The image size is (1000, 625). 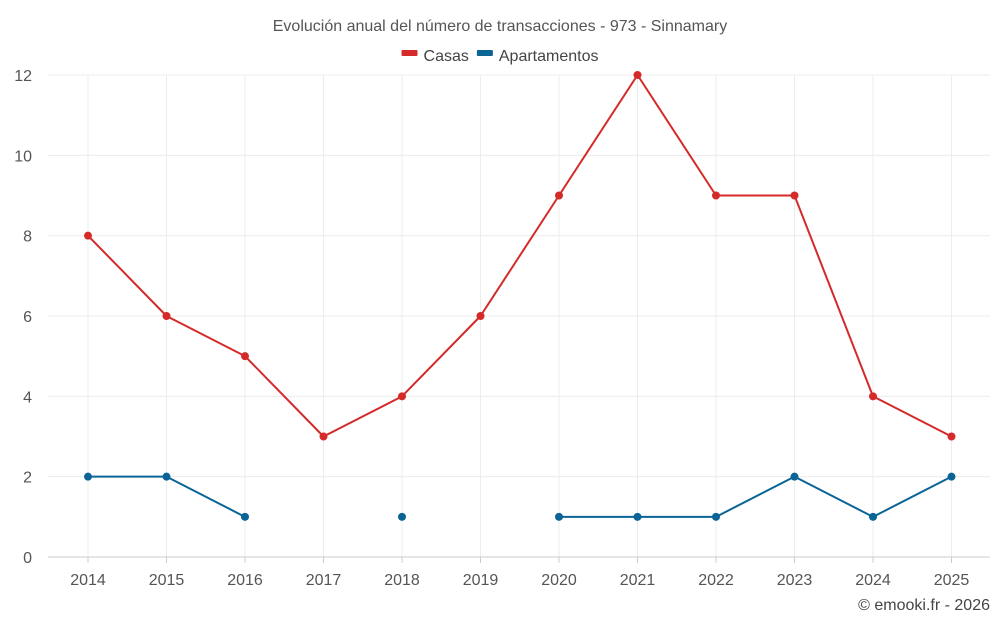 I want to click on y-tick-label: 0, so click(x=27, y=558).